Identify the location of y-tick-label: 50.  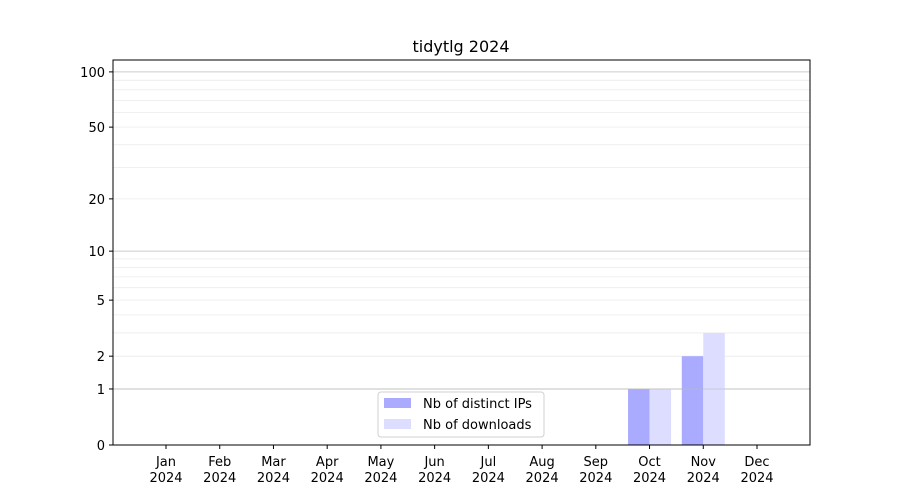
(96, 128).